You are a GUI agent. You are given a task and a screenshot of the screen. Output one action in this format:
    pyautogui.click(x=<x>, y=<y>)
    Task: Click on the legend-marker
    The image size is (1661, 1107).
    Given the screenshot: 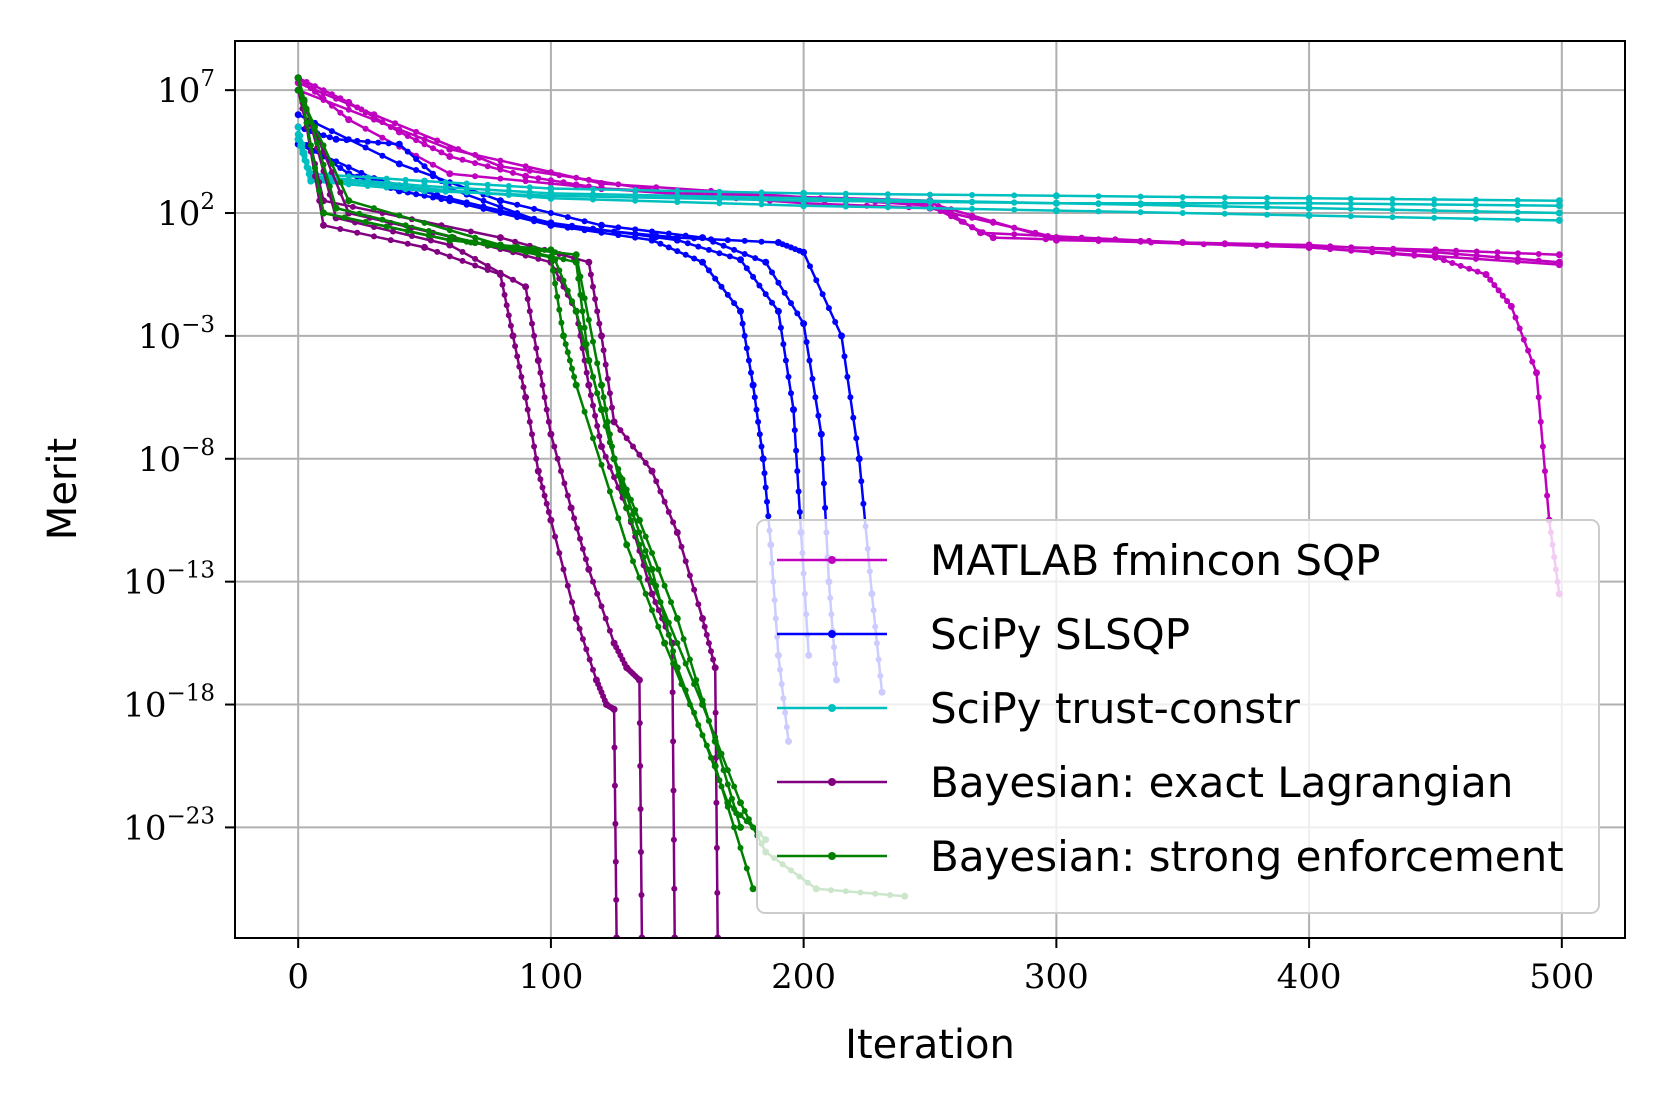 What is the action you would take?
    pyautogui.click(x=832, y=782)
    